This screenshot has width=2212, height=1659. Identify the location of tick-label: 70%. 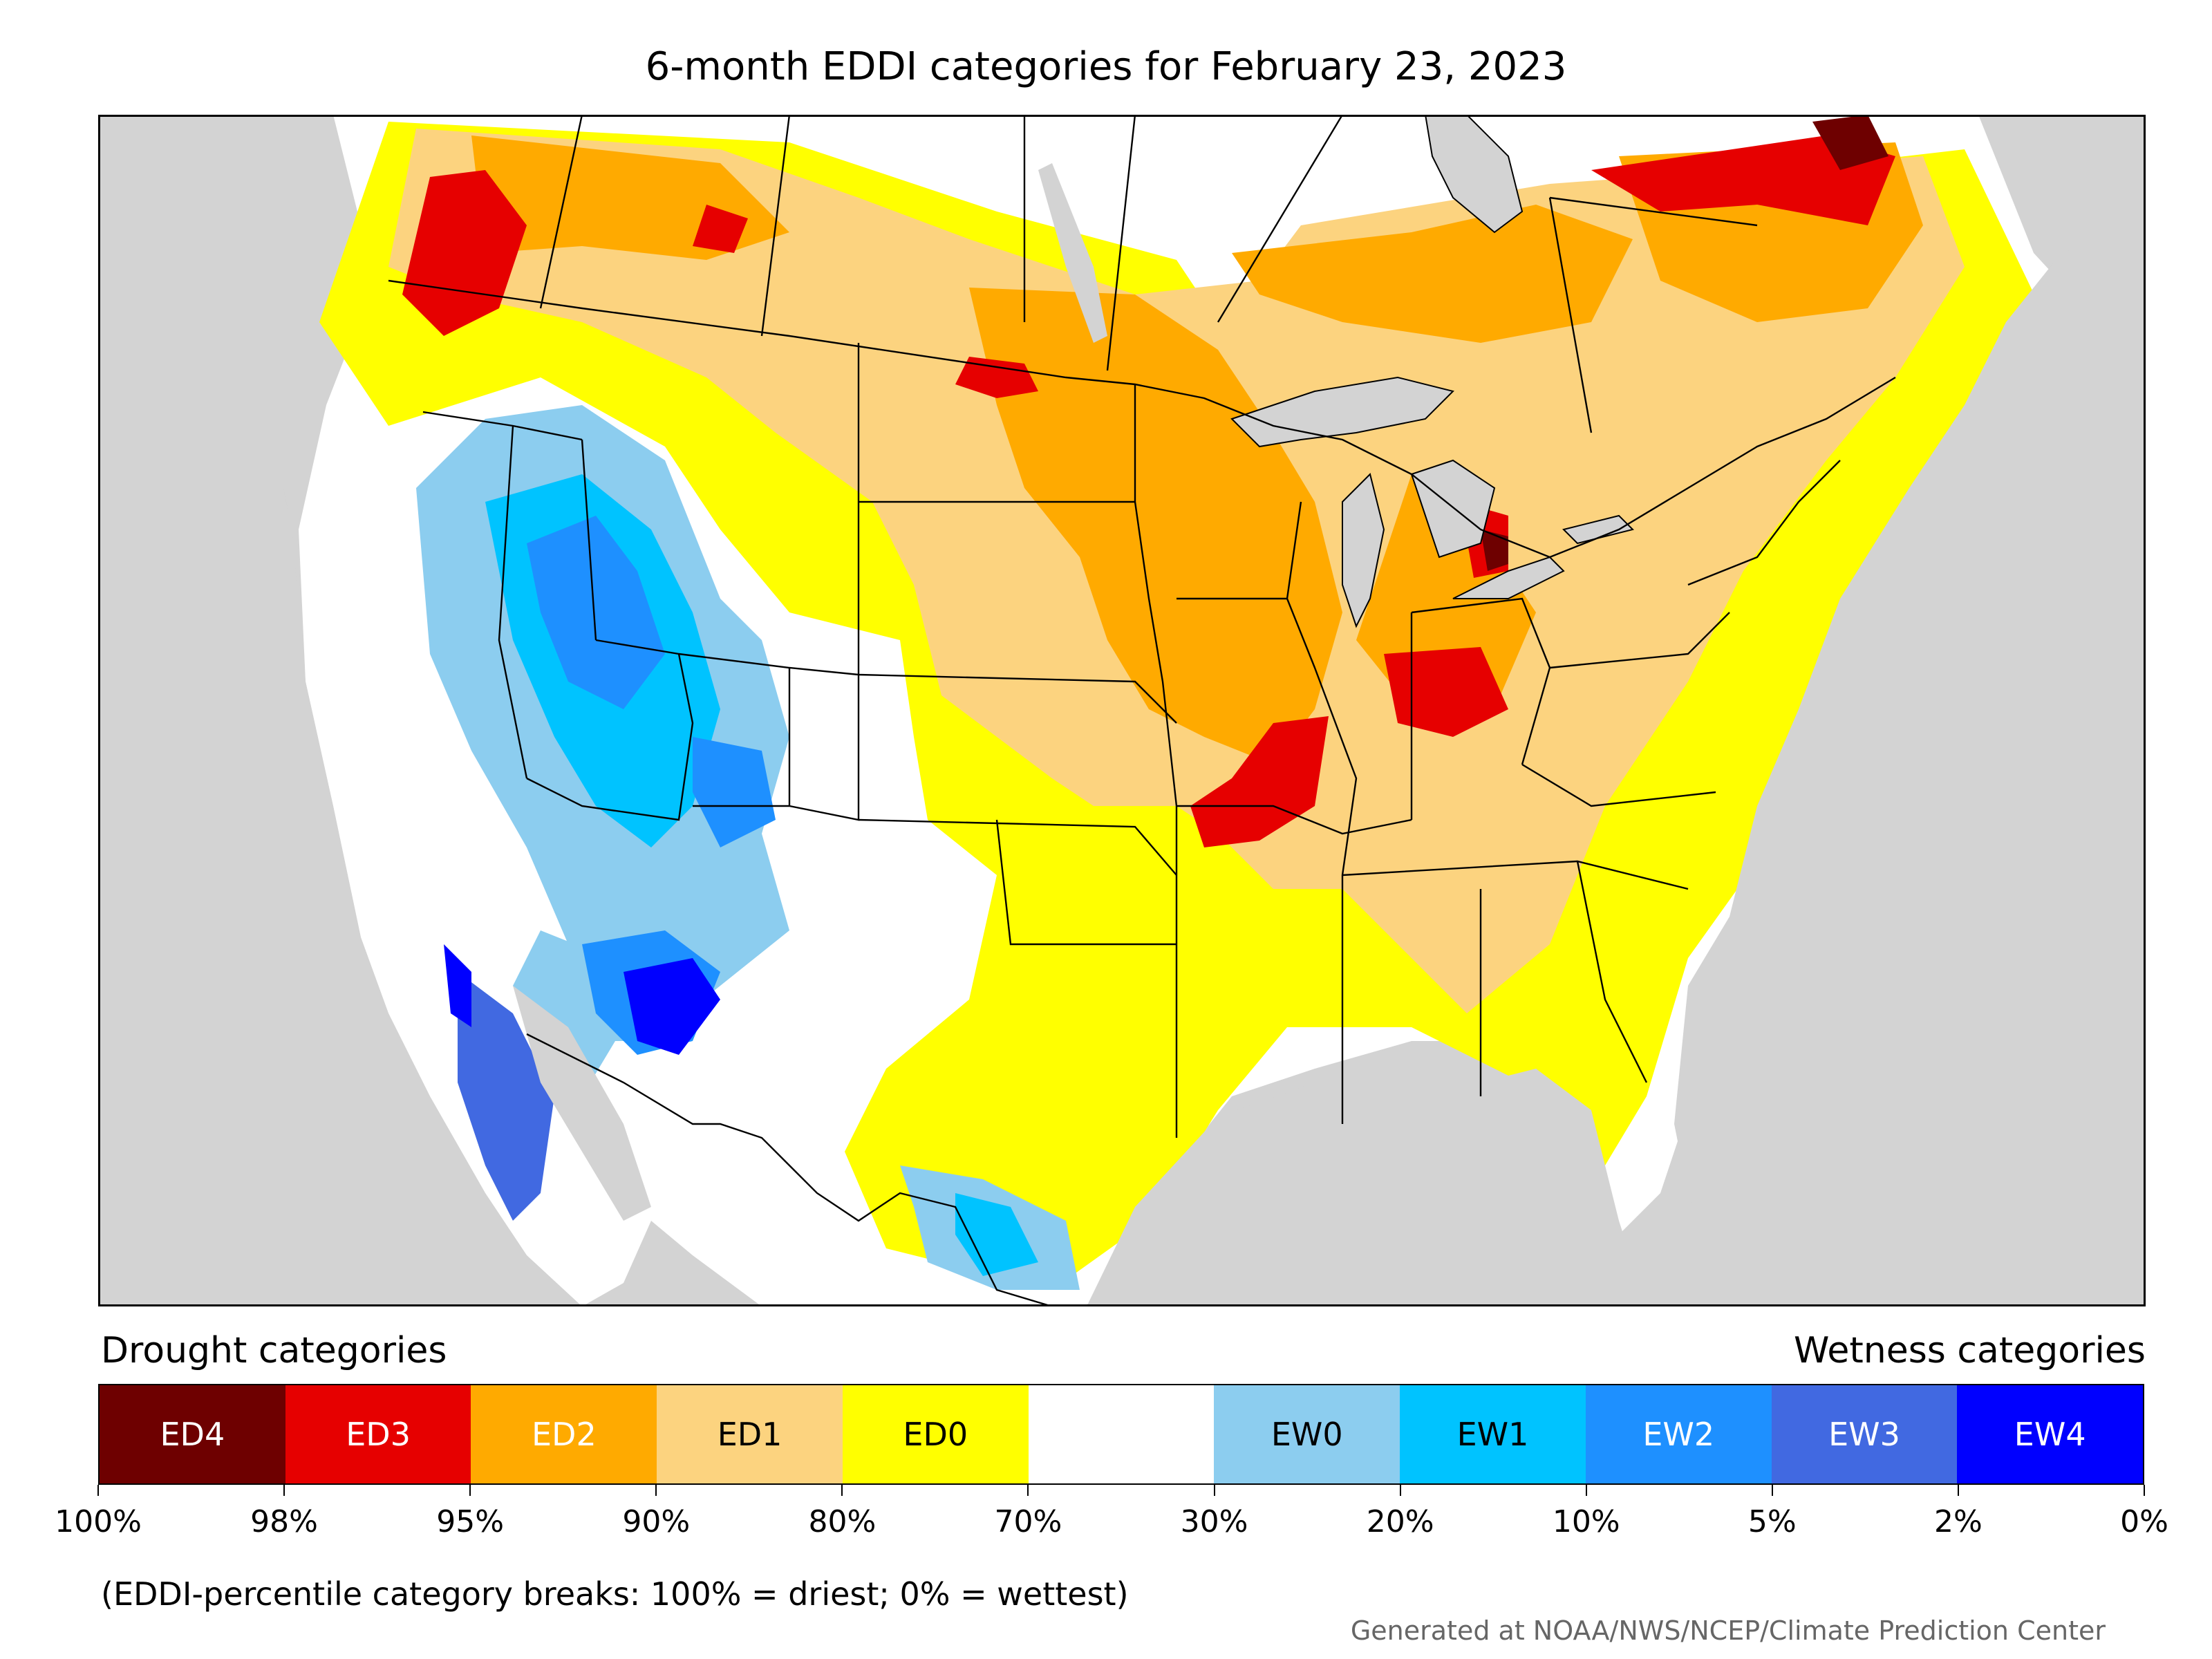
(1028, 1521).